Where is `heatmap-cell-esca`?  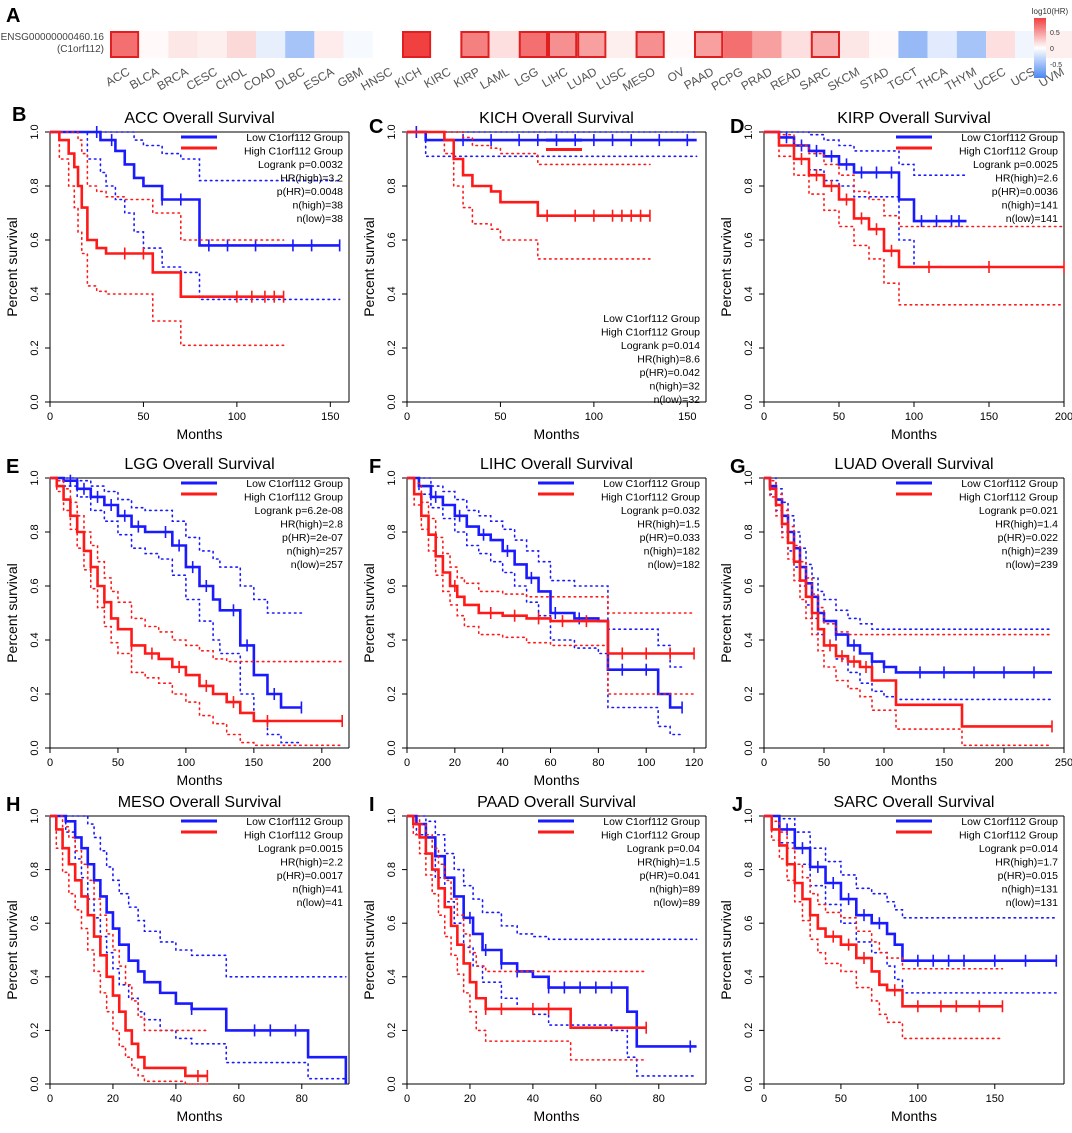
heatmap-cell-esca is located at coordinates (329, 44).